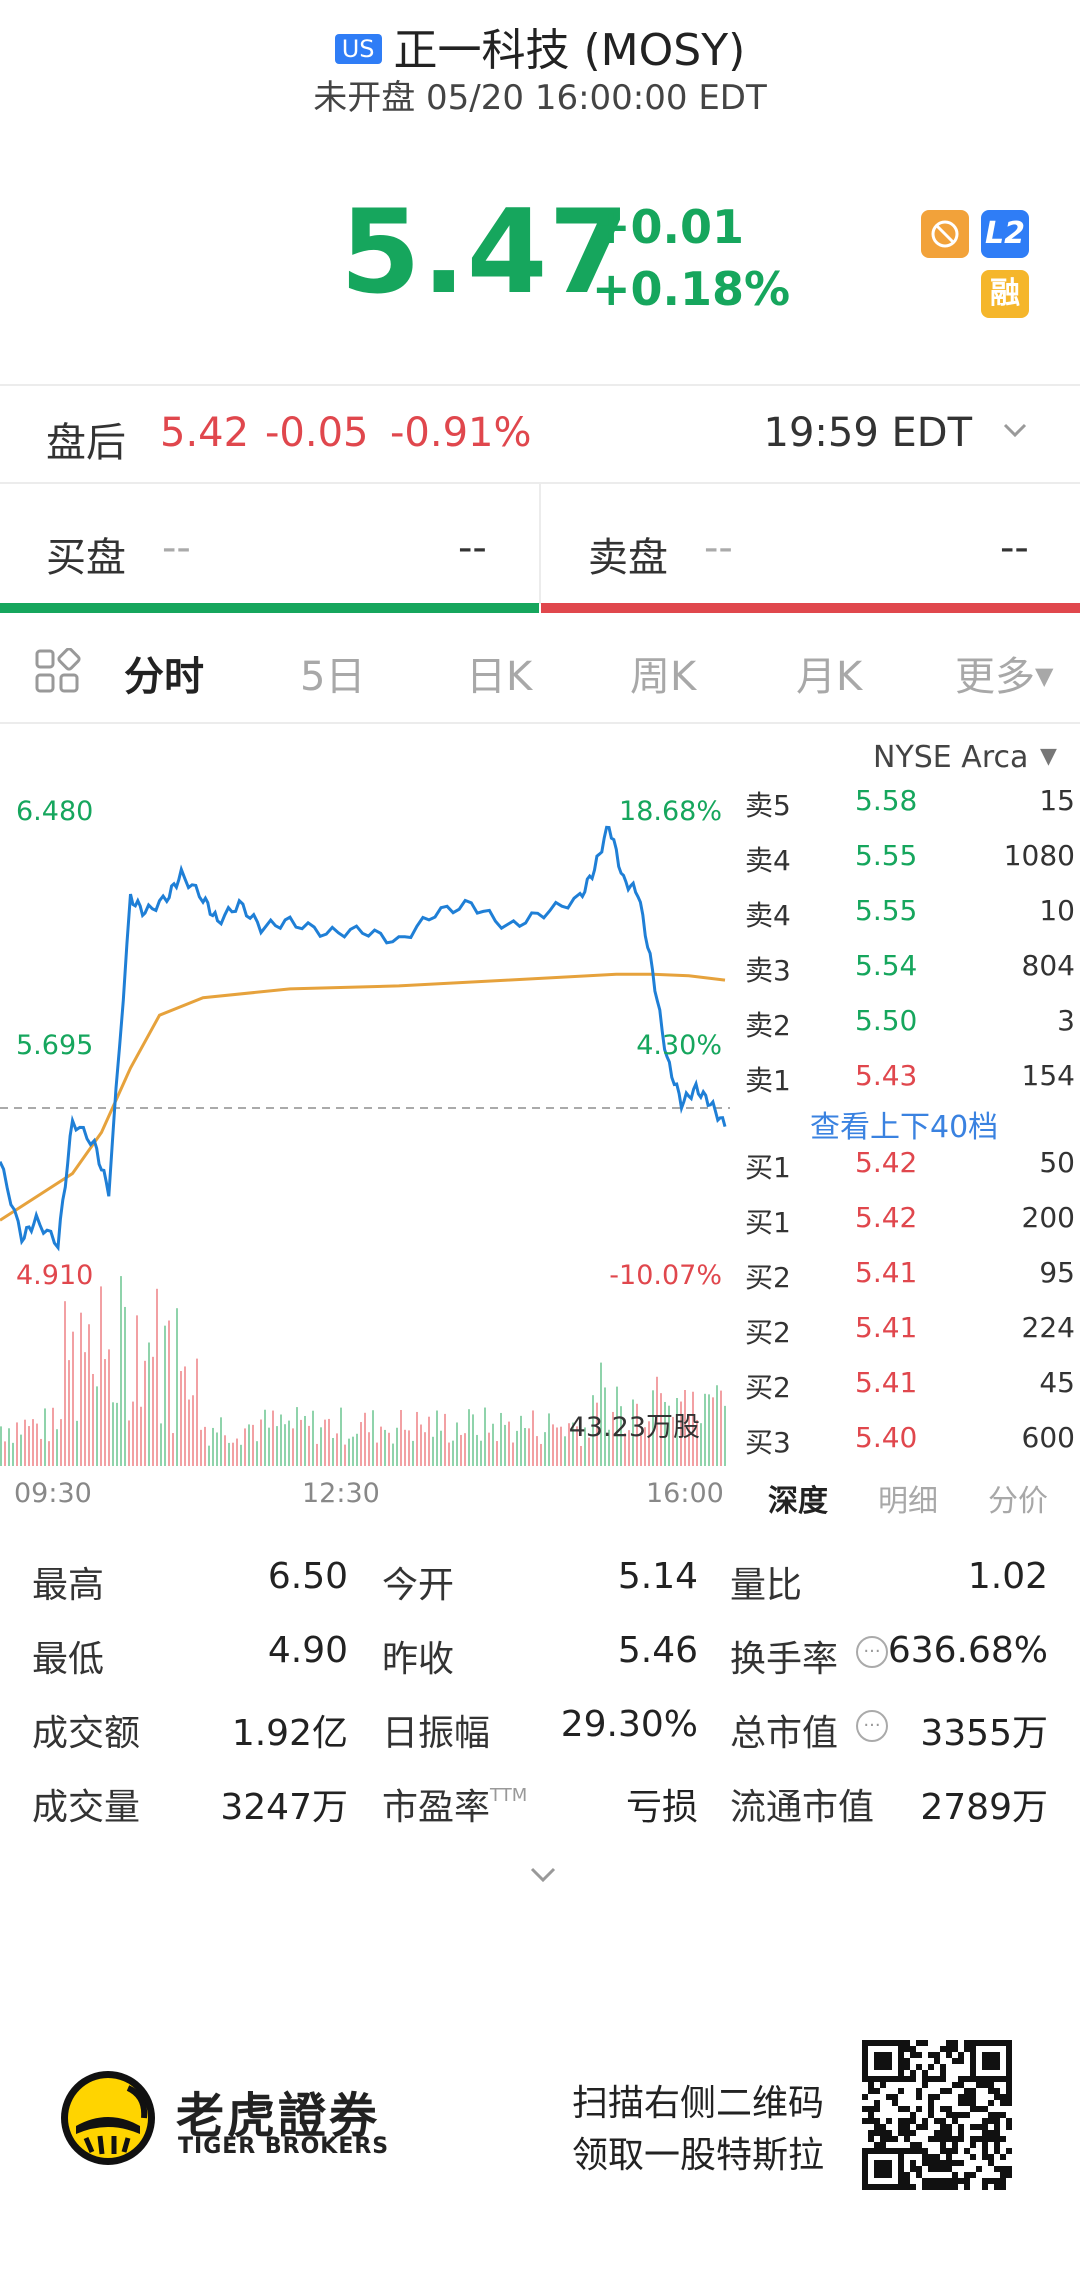 The width and height of the screenshot is (1080, 2288). I want to click on brand-name-cn: 老虎證券, so click(278, 2116).